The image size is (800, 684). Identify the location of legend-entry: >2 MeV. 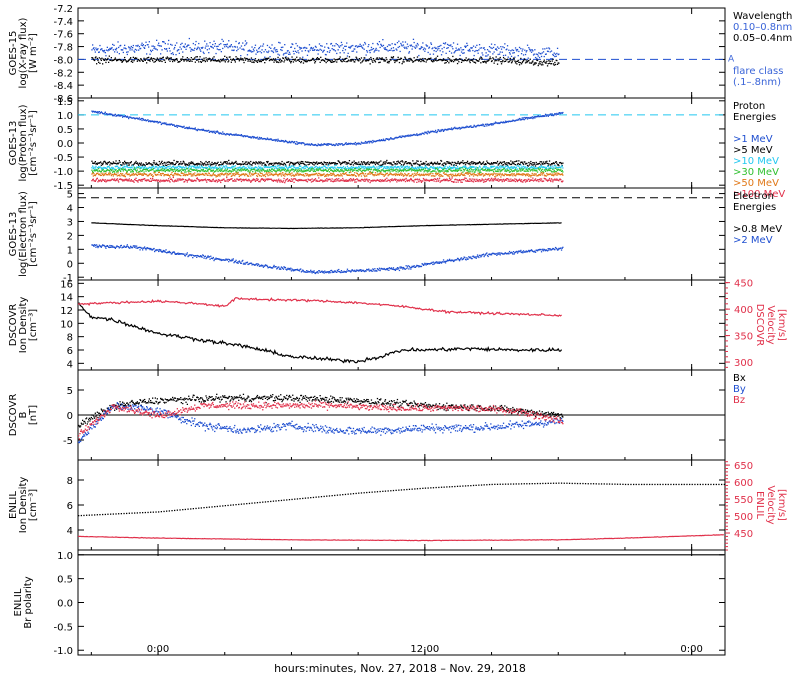
(753, 240).